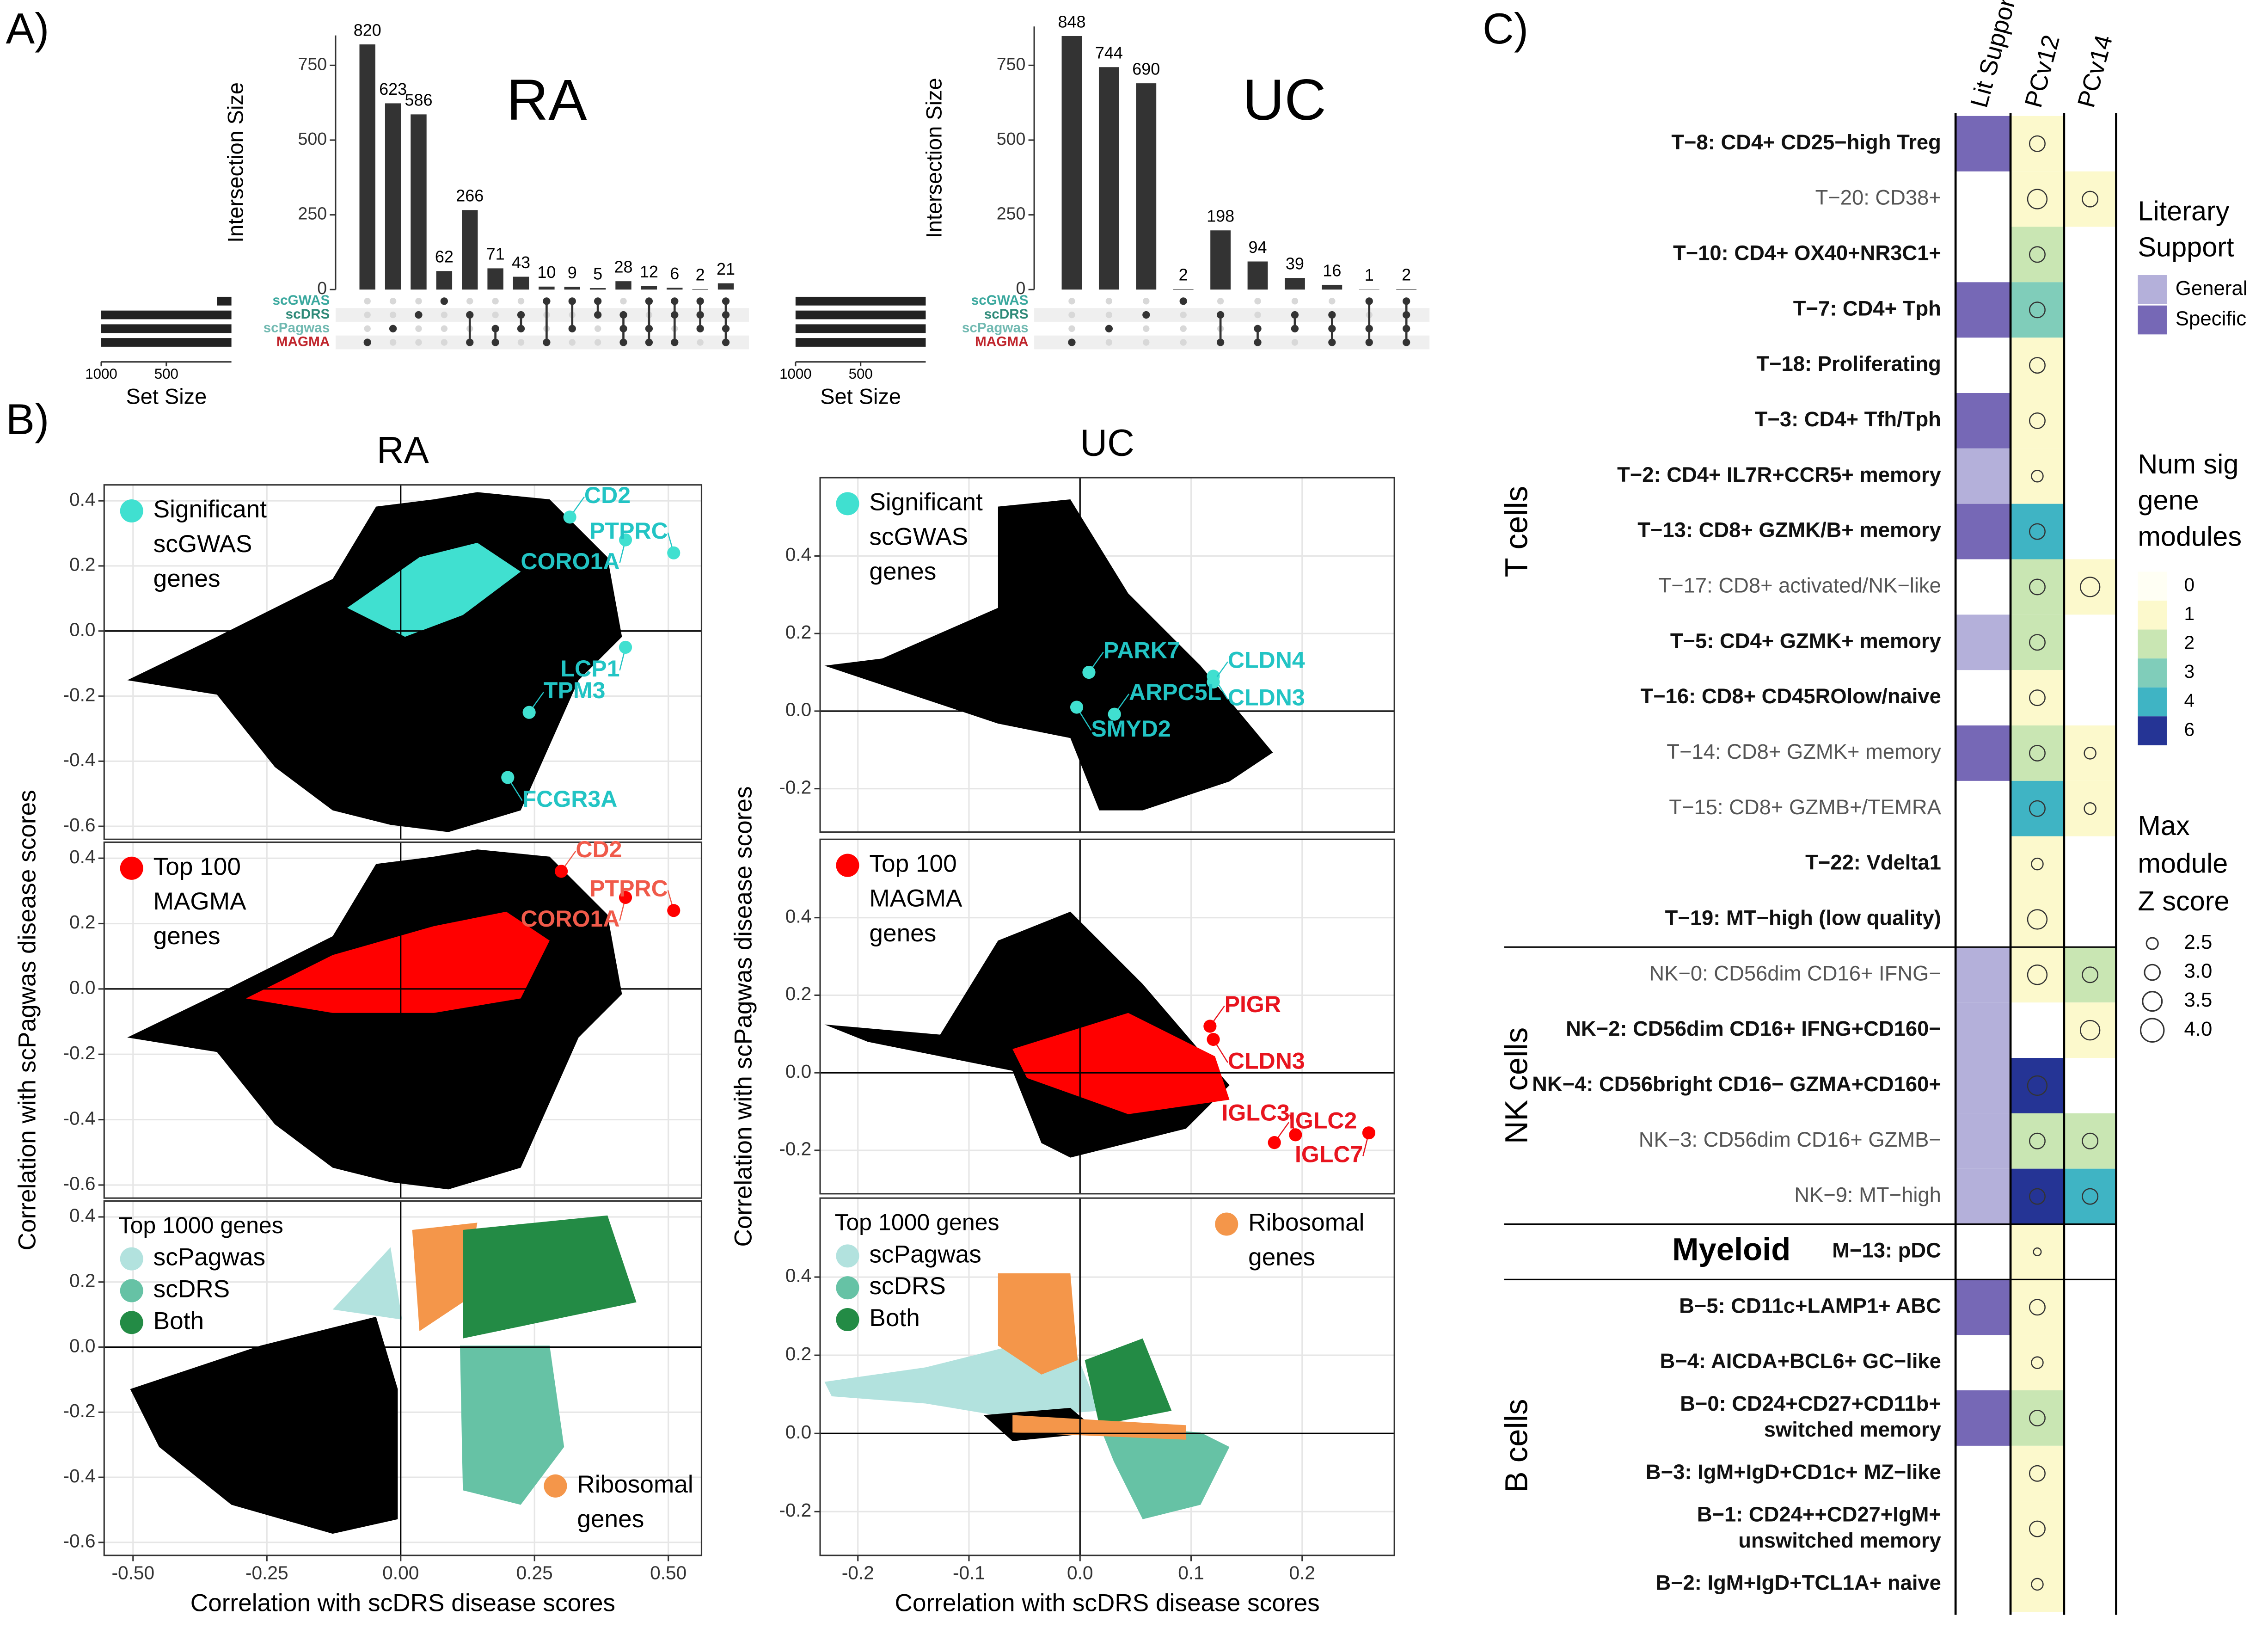 The width and height of the screenshot is (2268, 1628). What do you see at coordinates (2189, 584) in the screenshot?
I see `legend-label: 0` at bounding box center [2189, 584].